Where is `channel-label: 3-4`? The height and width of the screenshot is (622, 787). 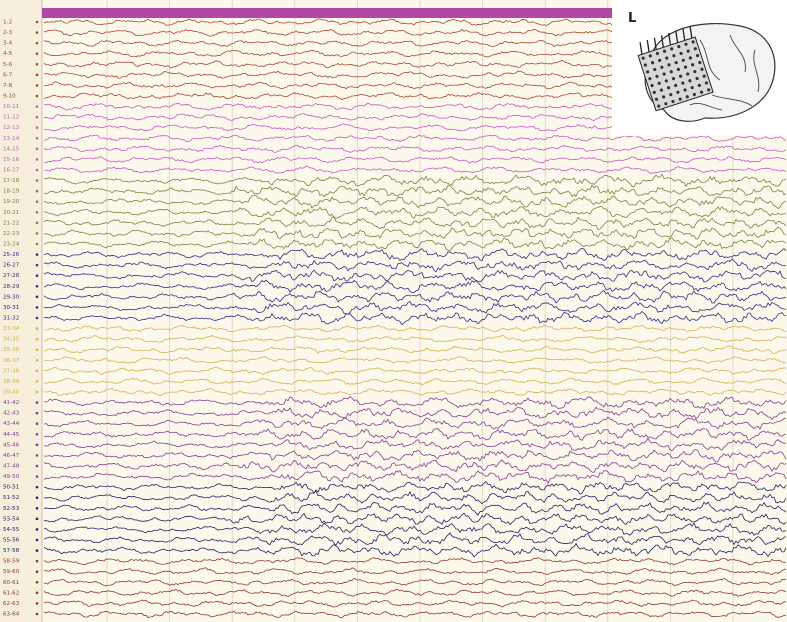 channel-label: 3-4 is located at coordinates (8, 44).